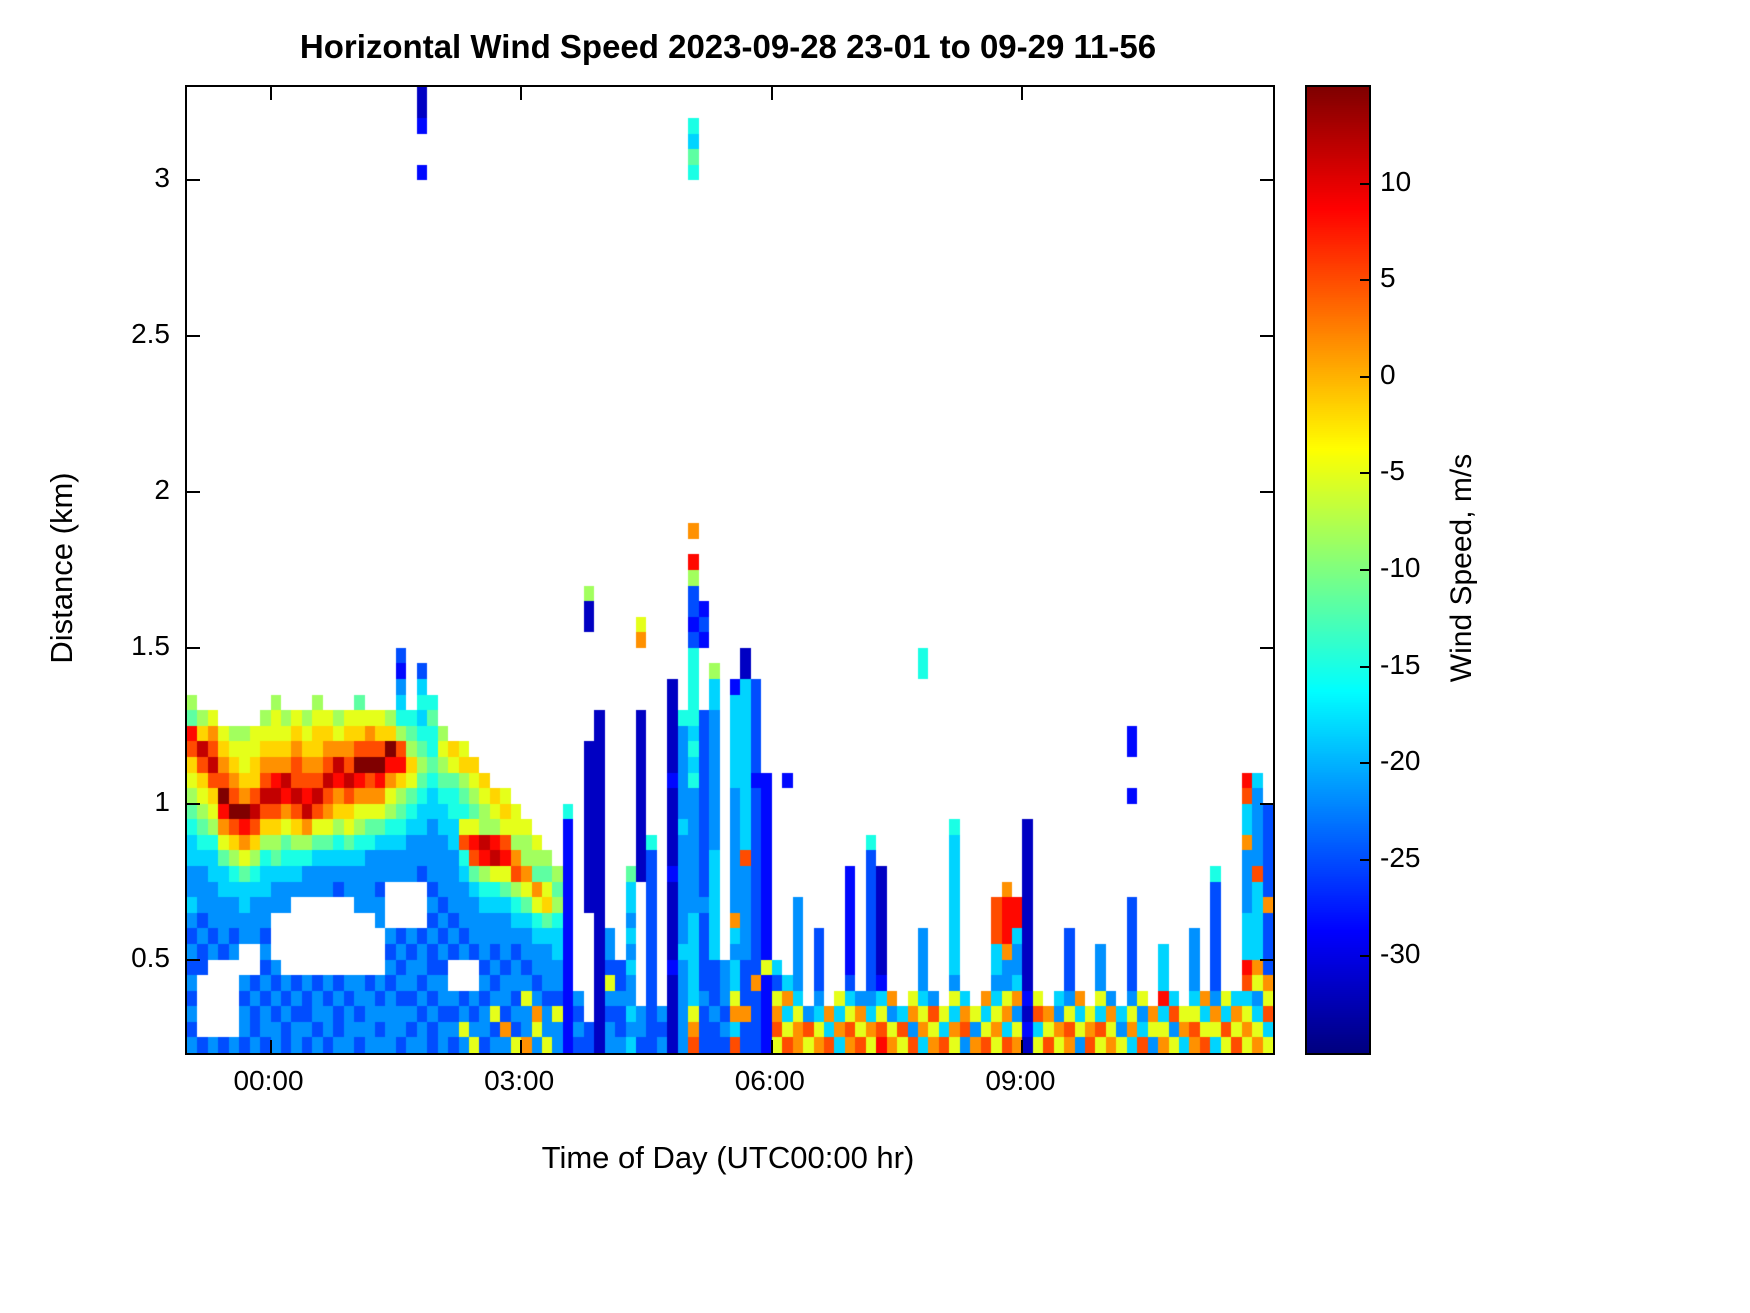  What do you see at coordinates (769, 1080) in the screenshot?
I see `x-tick-label: 06:00` at bounding box center [769, 1080].